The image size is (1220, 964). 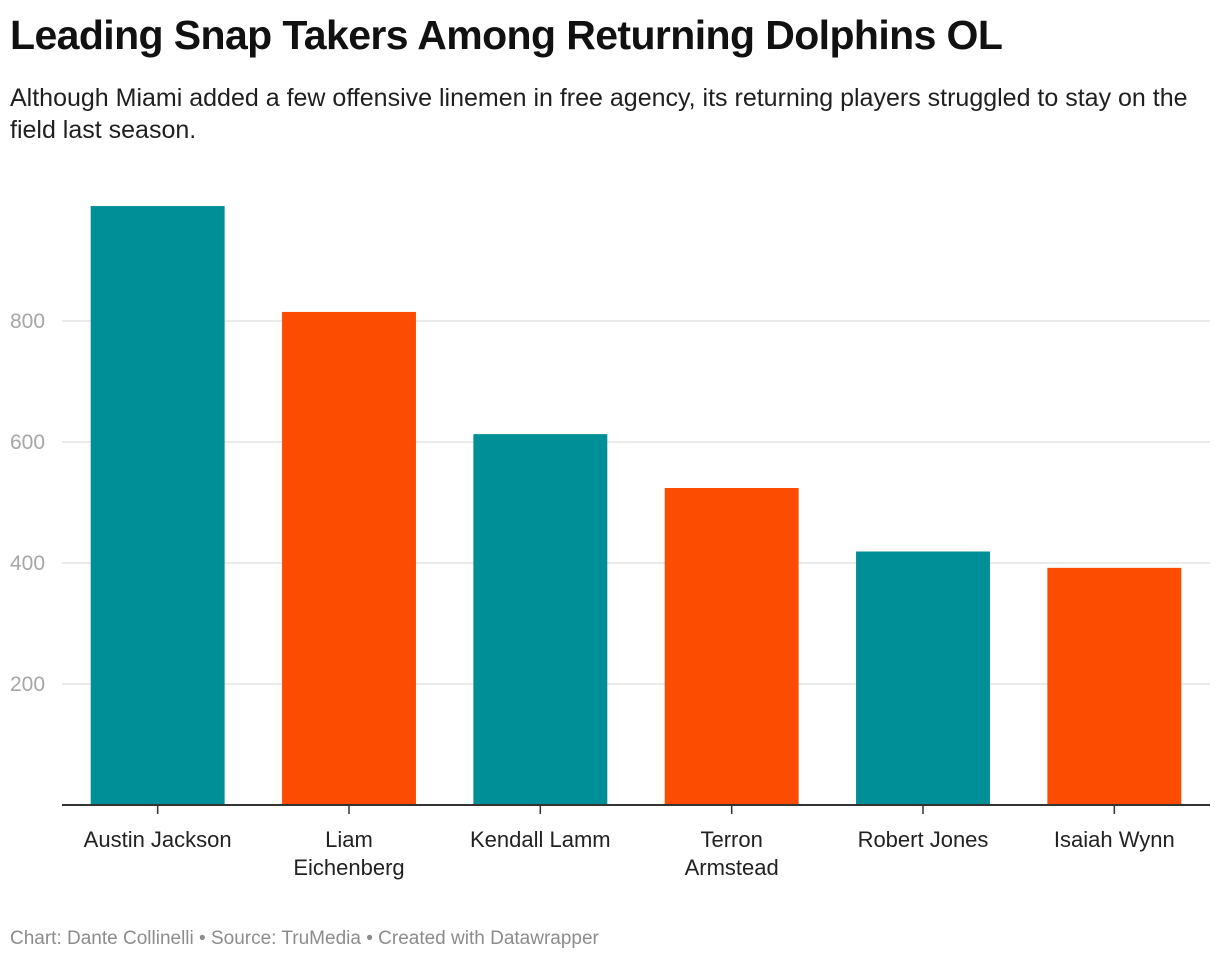 I want to click on x-tick-label-line: Austin Jackson, so click(x=158, y=839).